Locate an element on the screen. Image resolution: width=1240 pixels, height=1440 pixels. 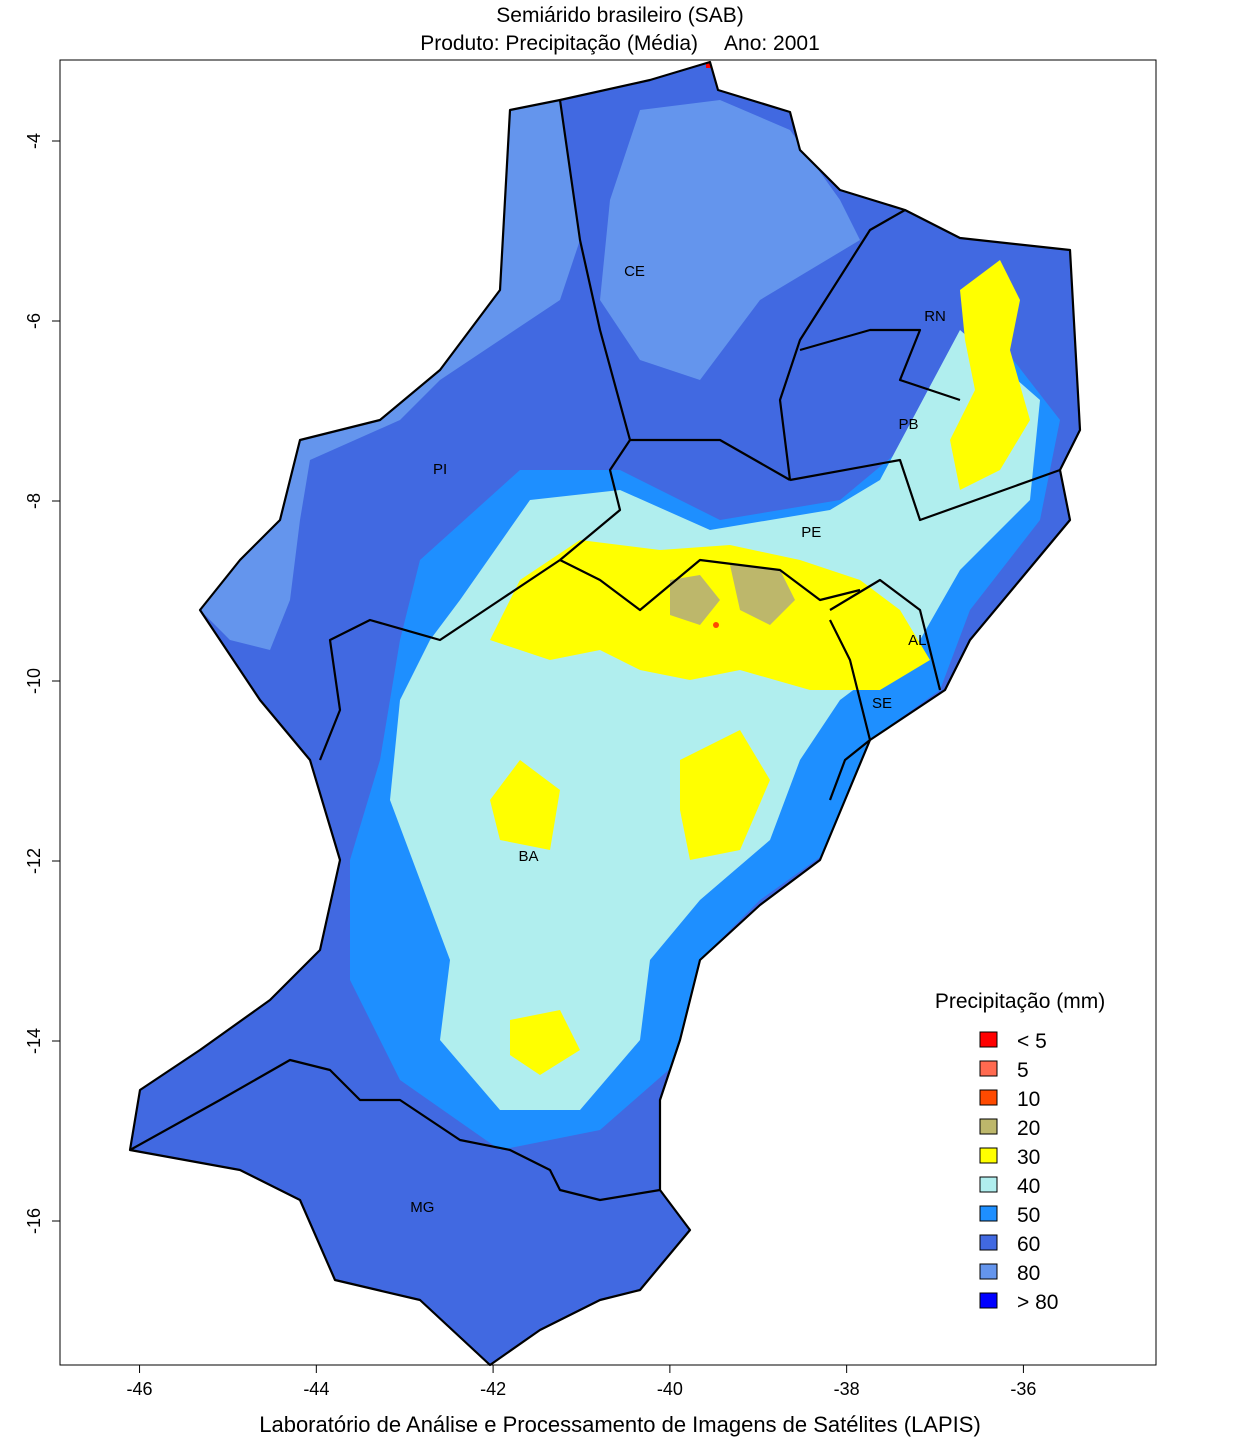
border-ce-rn is located at coordinates (842, 345).